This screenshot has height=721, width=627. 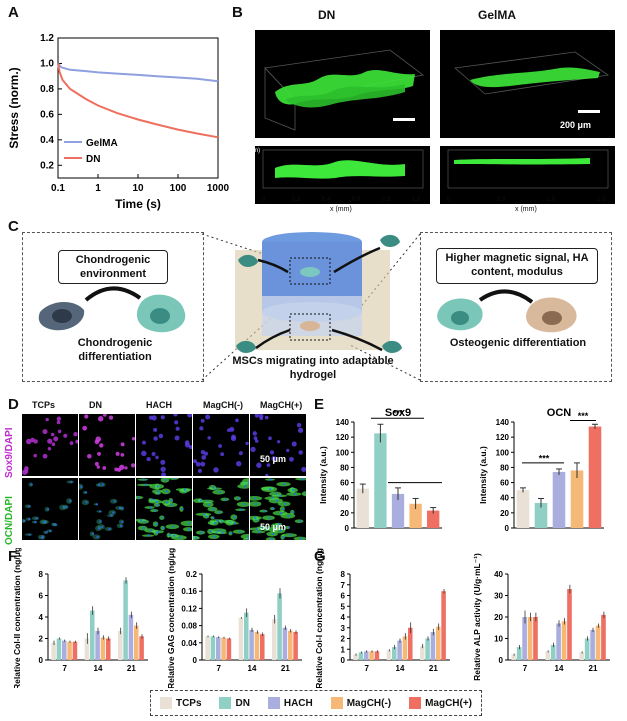 What do you see at coordinates (189, 608) in the screenshot?
I see `gag-y-tick-label: 0.12` at bounding box center [189, 608].